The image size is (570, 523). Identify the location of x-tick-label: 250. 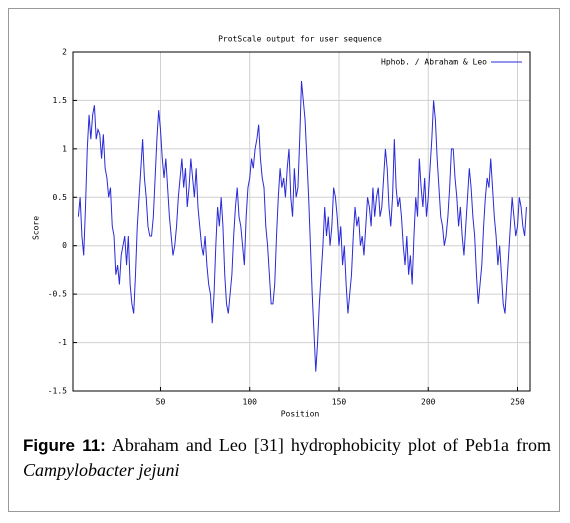
(517, 402).